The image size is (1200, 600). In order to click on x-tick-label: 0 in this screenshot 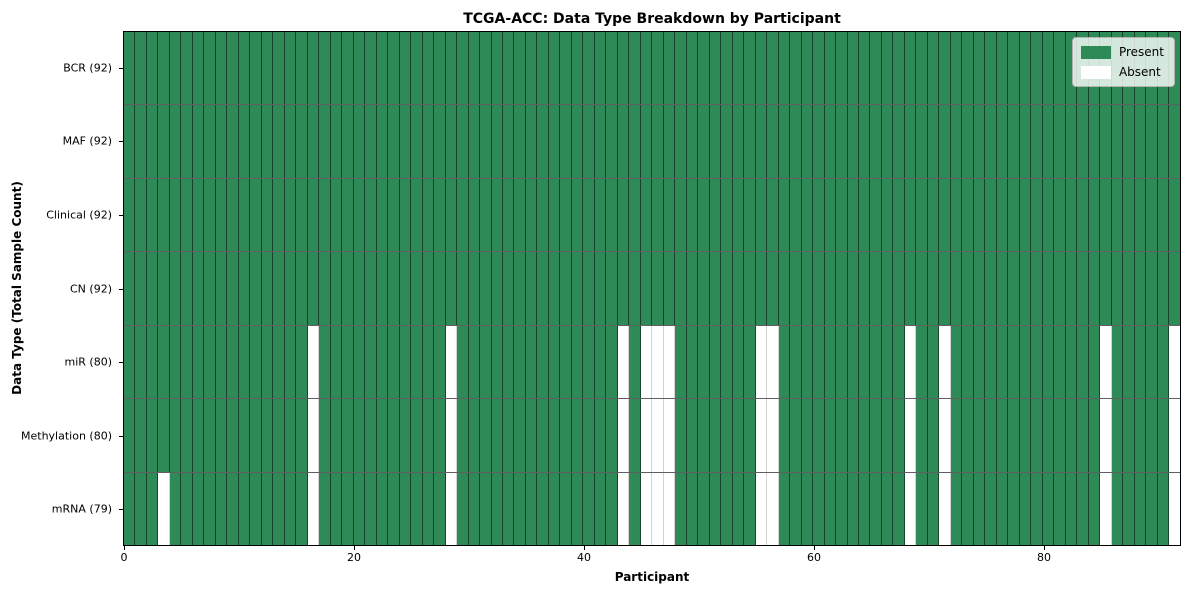, I will do `click(124, 557)`.